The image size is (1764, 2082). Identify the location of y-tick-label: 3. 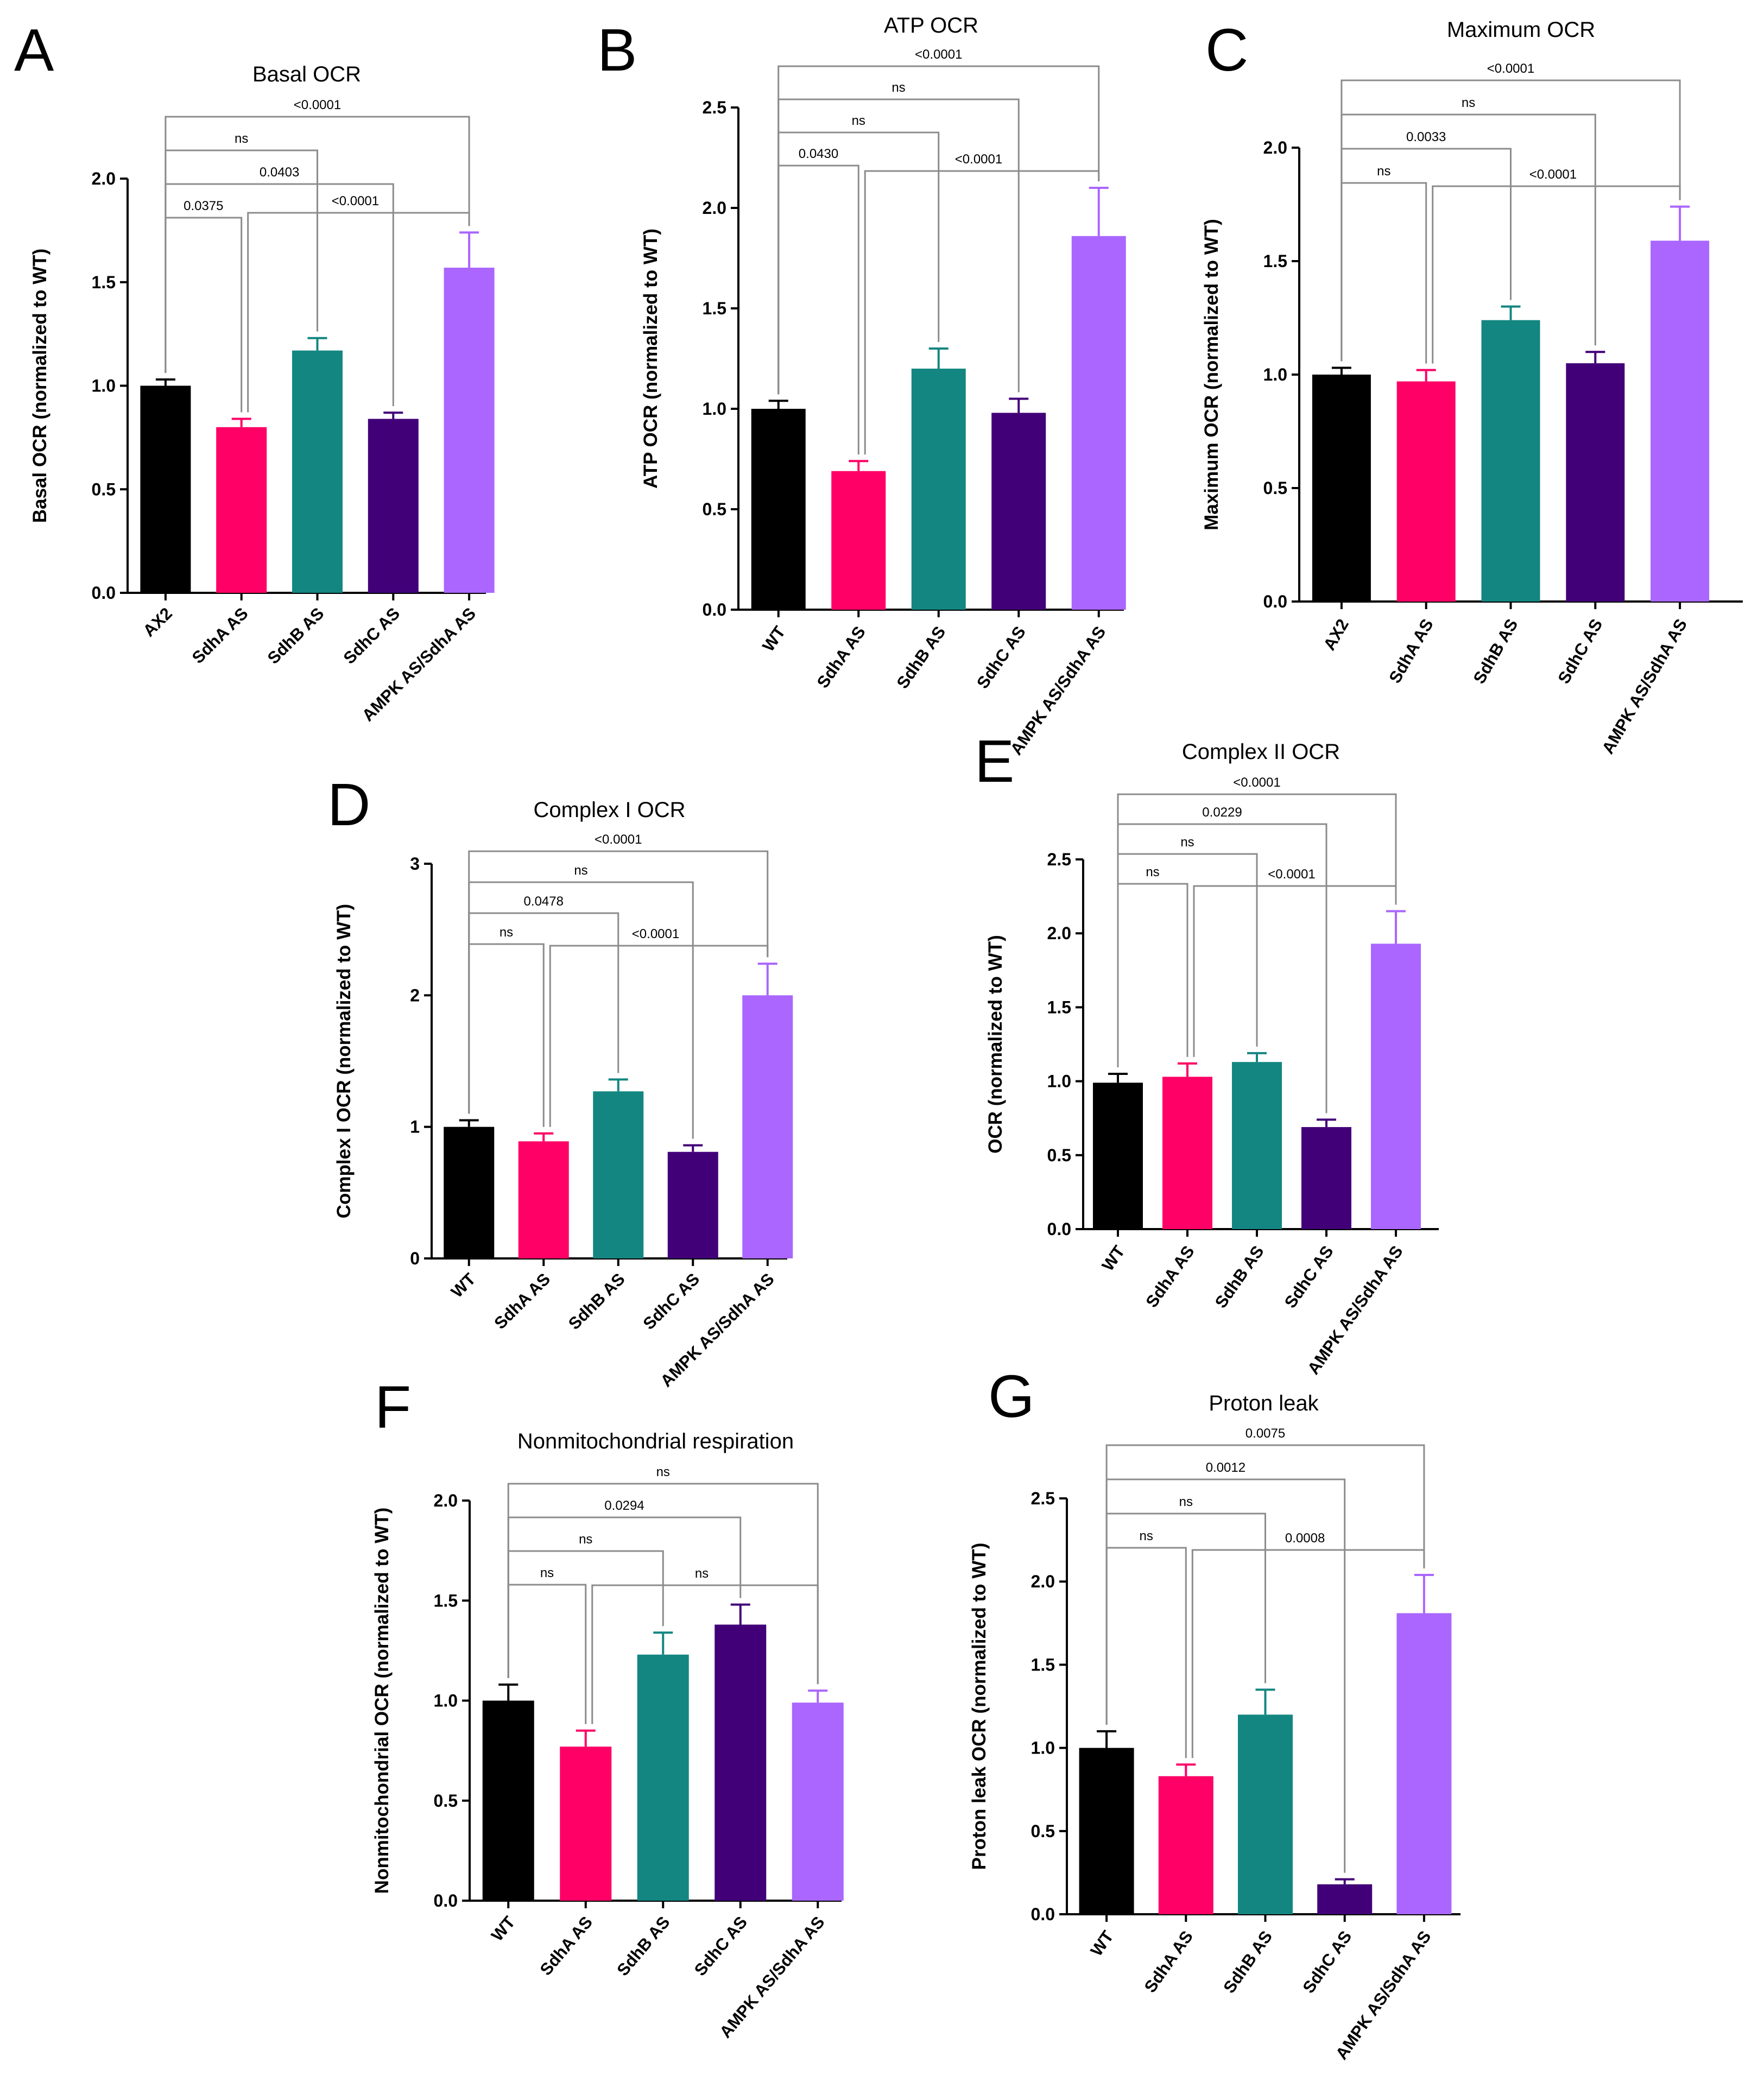
(415, 864).